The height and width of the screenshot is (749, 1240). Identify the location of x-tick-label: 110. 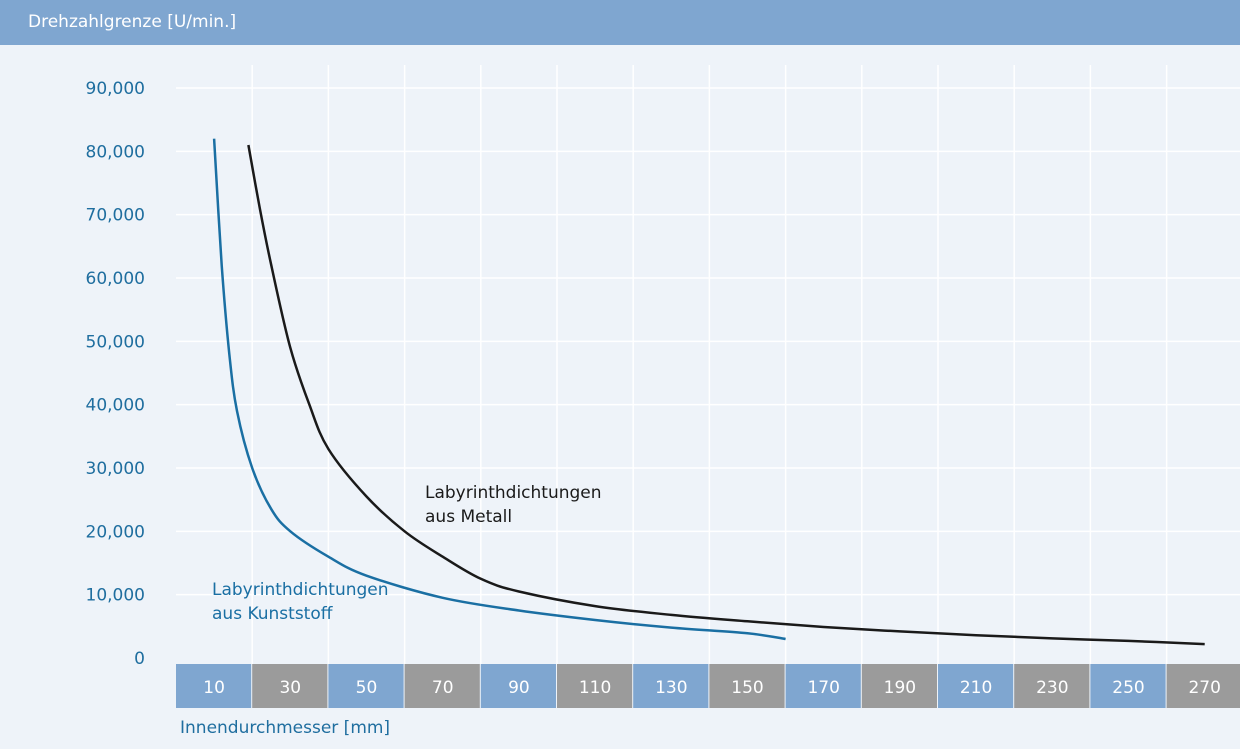
(595, 688).